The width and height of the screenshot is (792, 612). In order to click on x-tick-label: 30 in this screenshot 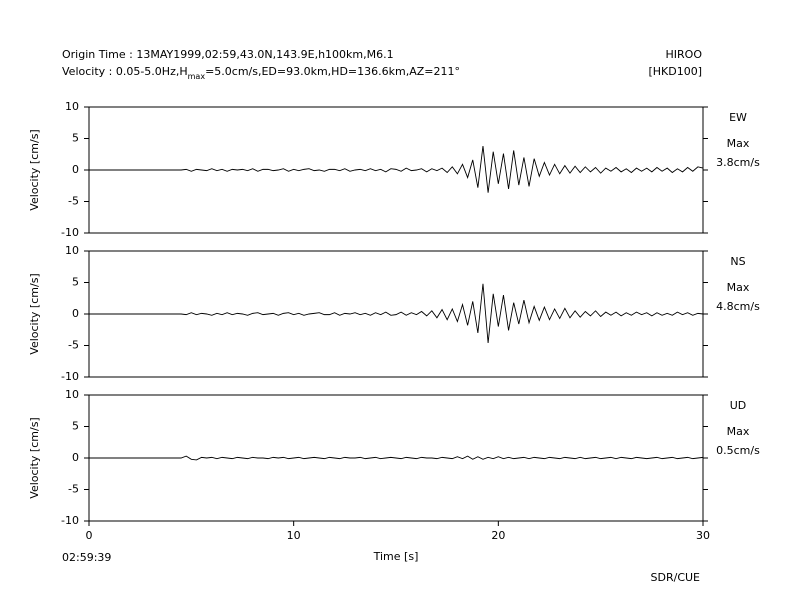, I will do `click(703, 535)`.